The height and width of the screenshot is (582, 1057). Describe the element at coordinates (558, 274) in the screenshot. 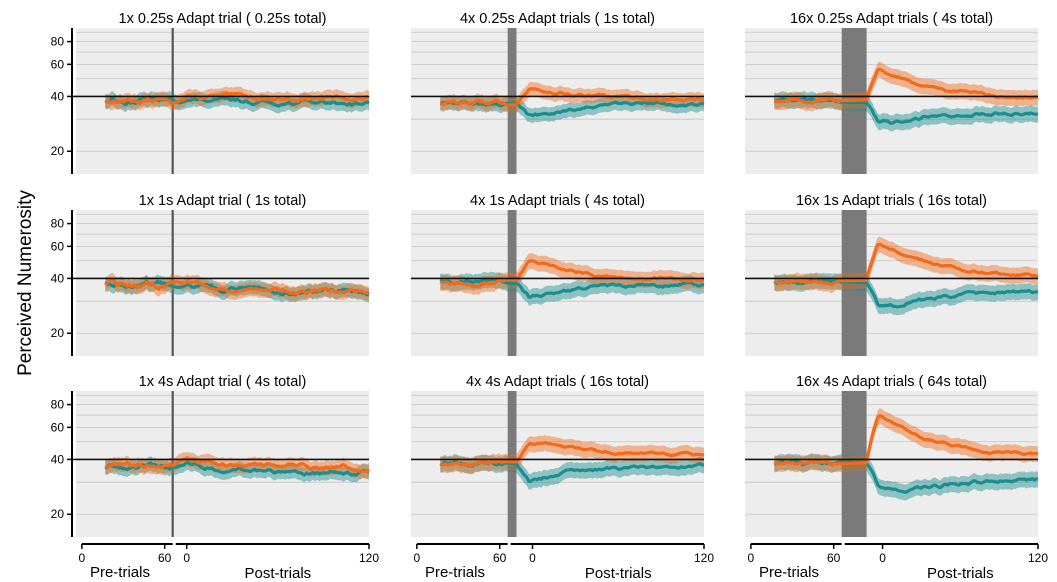

I see `chart-panel: 4x 1s Adapt trials ( 4s total)` at that location.